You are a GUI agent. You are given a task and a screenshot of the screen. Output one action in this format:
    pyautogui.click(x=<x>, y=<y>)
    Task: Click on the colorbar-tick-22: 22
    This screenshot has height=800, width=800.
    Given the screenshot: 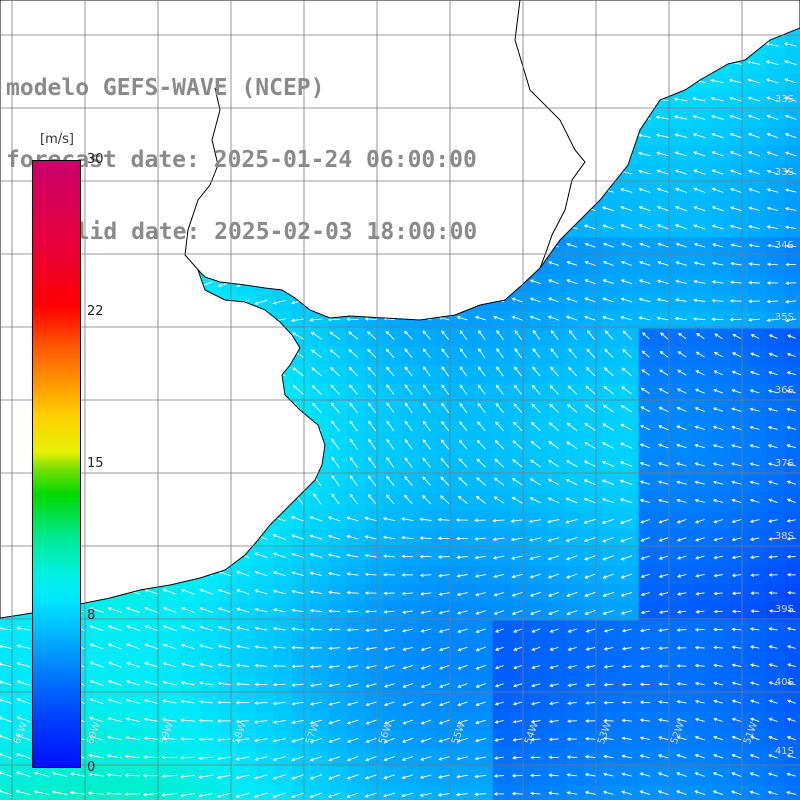 What is the action you would take?
    pyautogui.click(x=95, y=311)
    